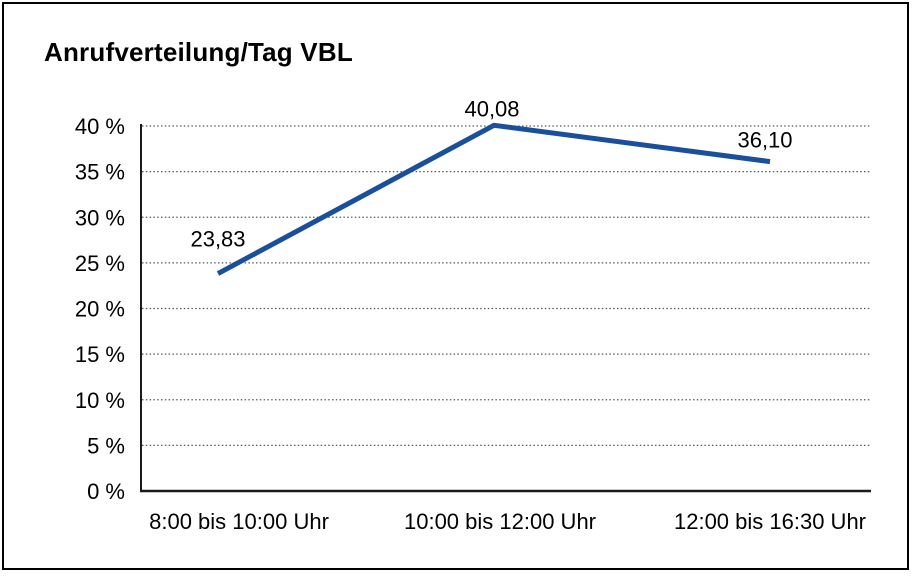 Image resolution: width=915 pixels, height=576 pixels. Describe the element at coordinates (239, 521) in the screenshot. I see `x-category-label: 8:00 bis 10:00 Uhr` at that location.